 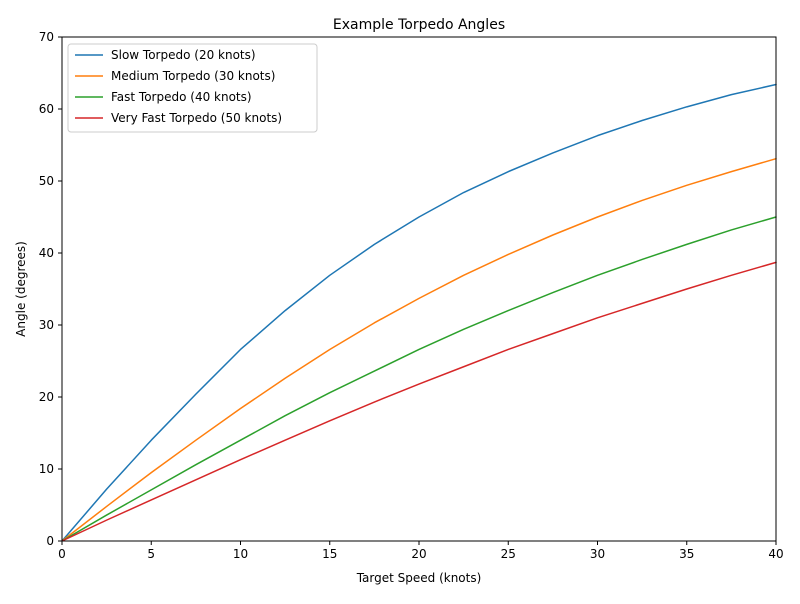 What do you see at coordinates (419, 25) in the screenshot?
I see `chart-title: Example Torpedo Angles` at bounding box center [419, 25].